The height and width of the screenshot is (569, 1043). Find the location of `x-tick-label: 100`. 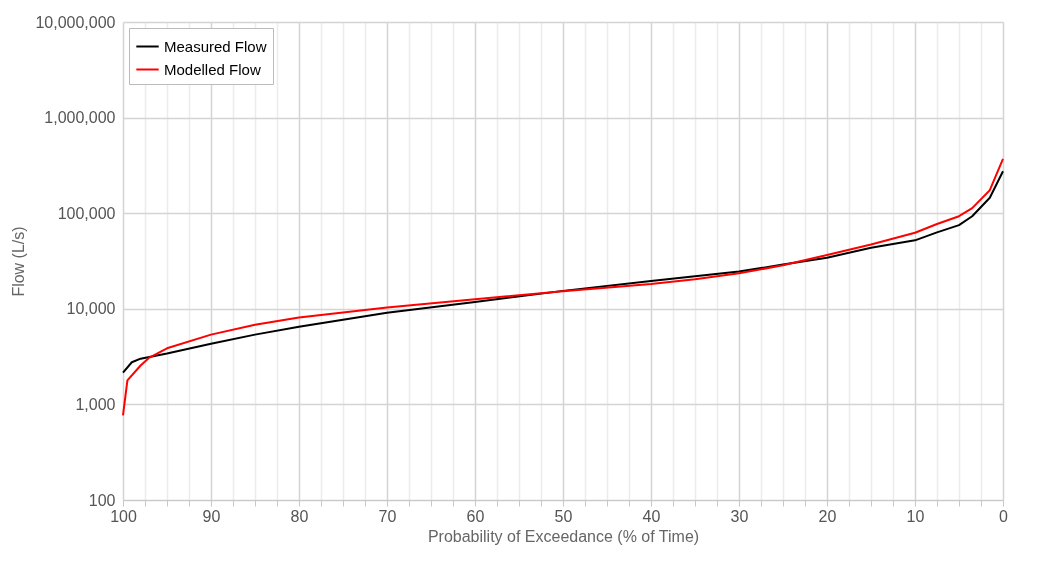

x-tick-label: 100 is located at coordinates (123, 516).